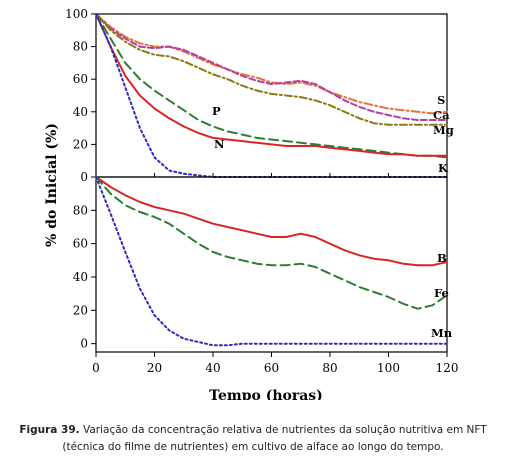 The height and width of the screenshot is (470, 506). I want to click on series-label-s: S, so click(441, 100).